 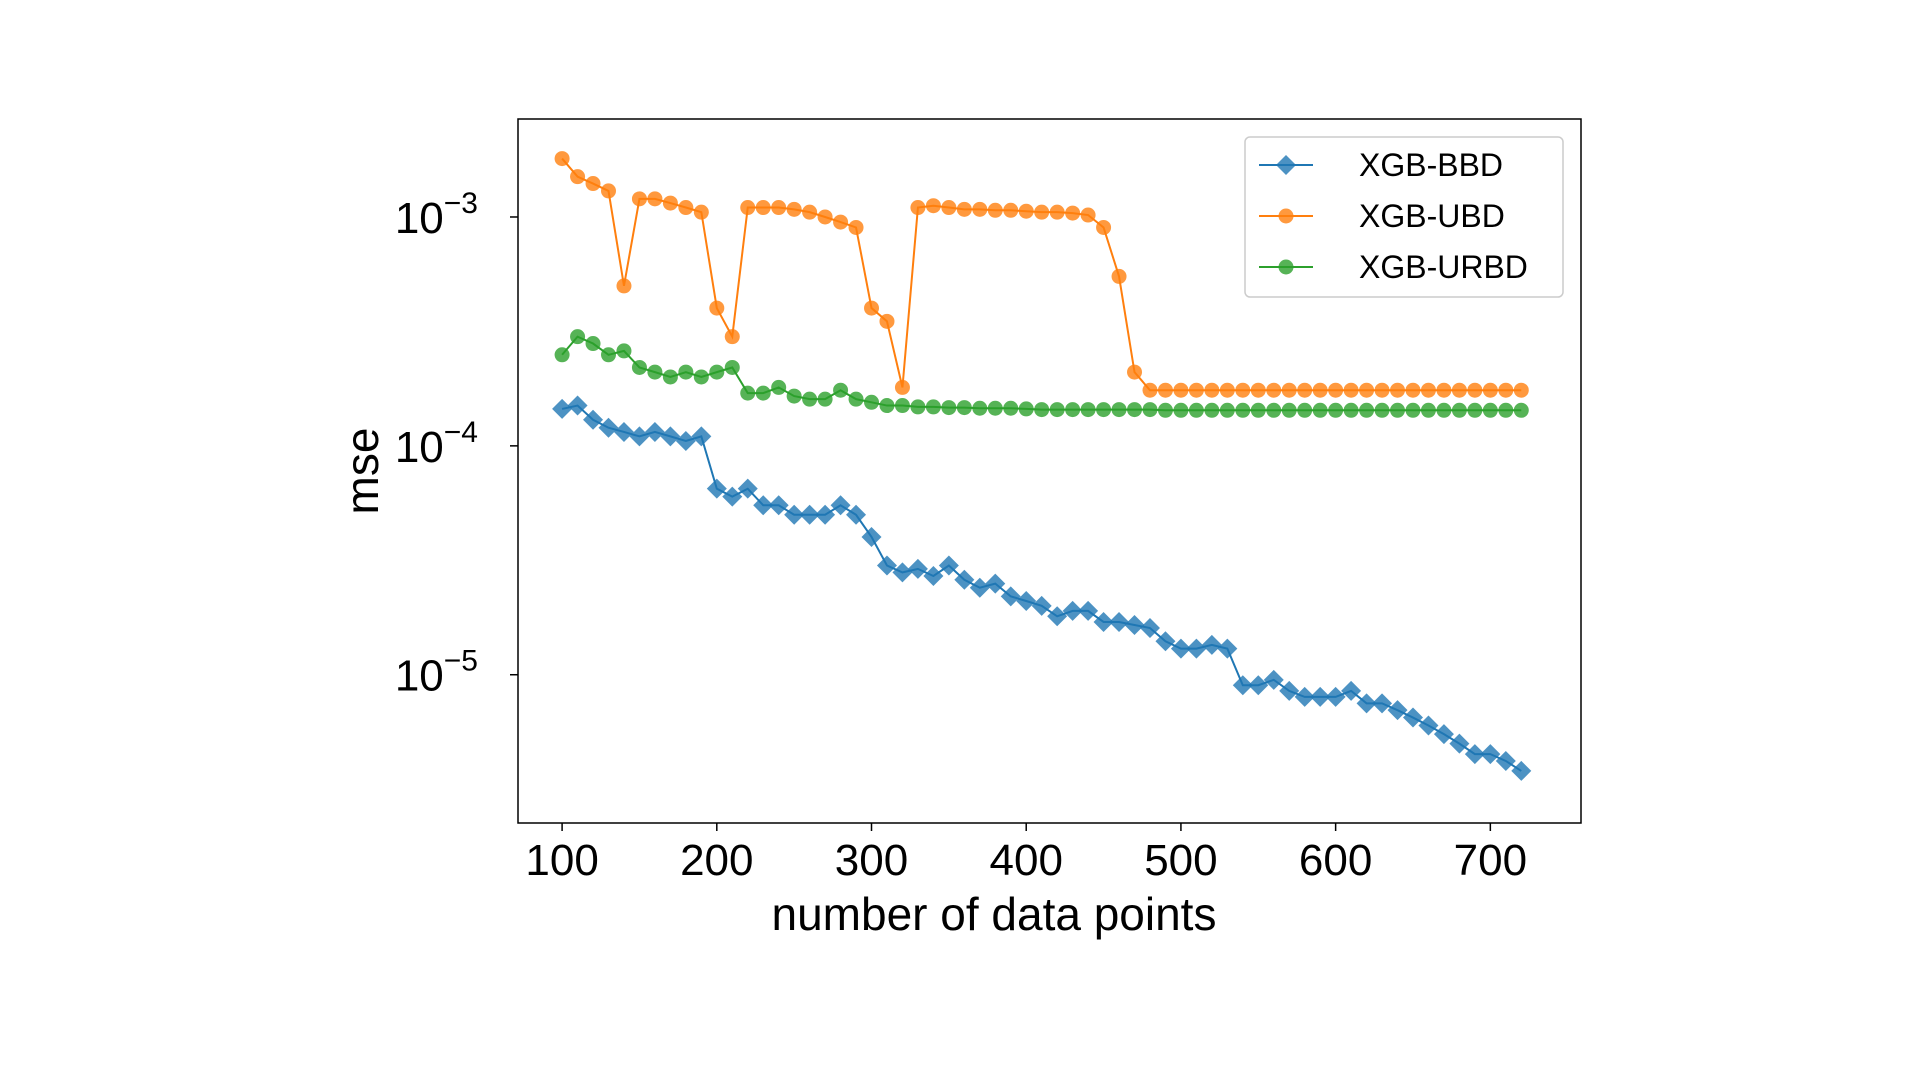 What do you see at coordinates (1335, 860) in the screenshot?
I see `x-tick-label: 600` at bounding box center [1335, 860].